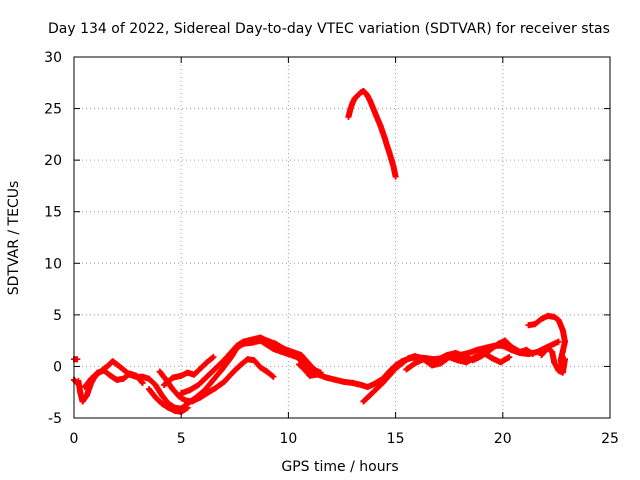  Describe the element at coordinates (74, 439) in the screenshot. I see `x-tick-label: 0` at that location.